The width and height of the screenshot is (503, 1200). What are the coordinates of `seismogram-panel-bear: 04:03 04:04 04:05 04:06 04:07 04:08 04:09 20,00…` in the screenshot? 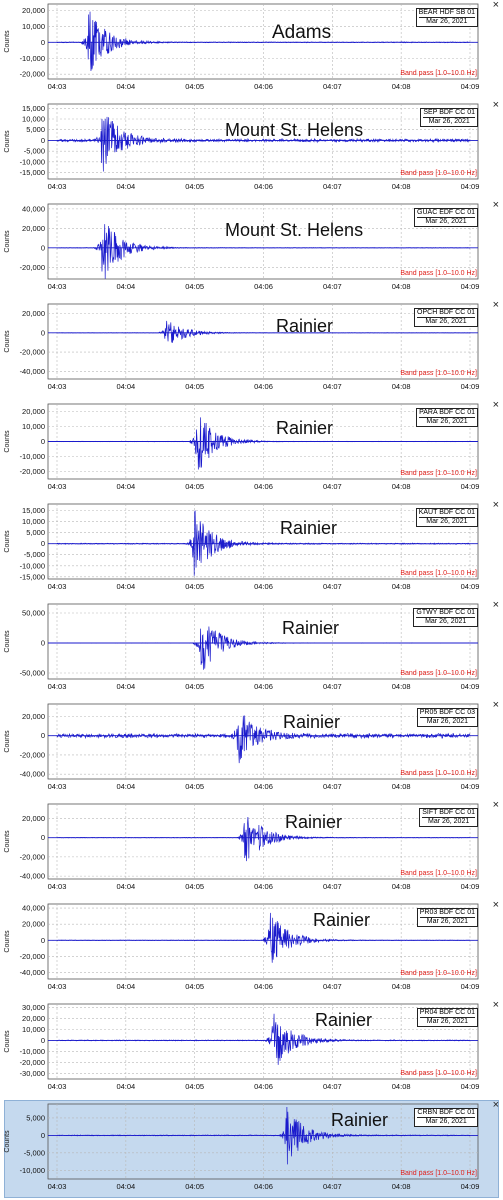 It's located at (251, 50).